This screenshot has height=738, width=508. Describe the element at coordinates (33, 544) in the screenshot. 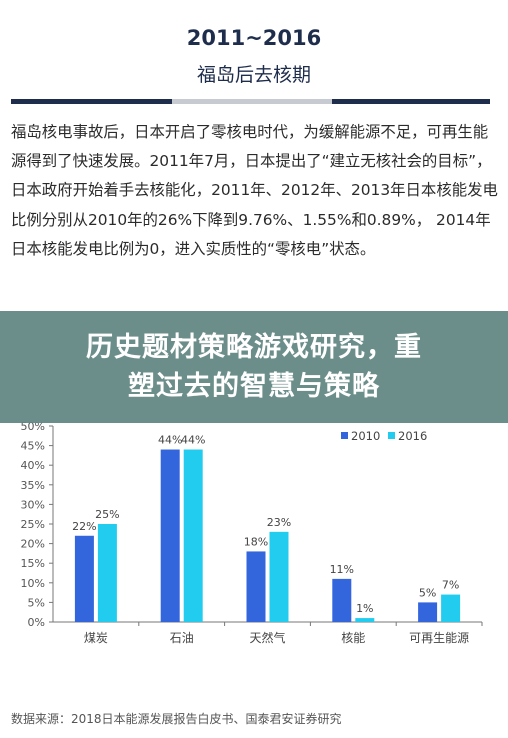

I see `y-tick-label: 20%` at that location.